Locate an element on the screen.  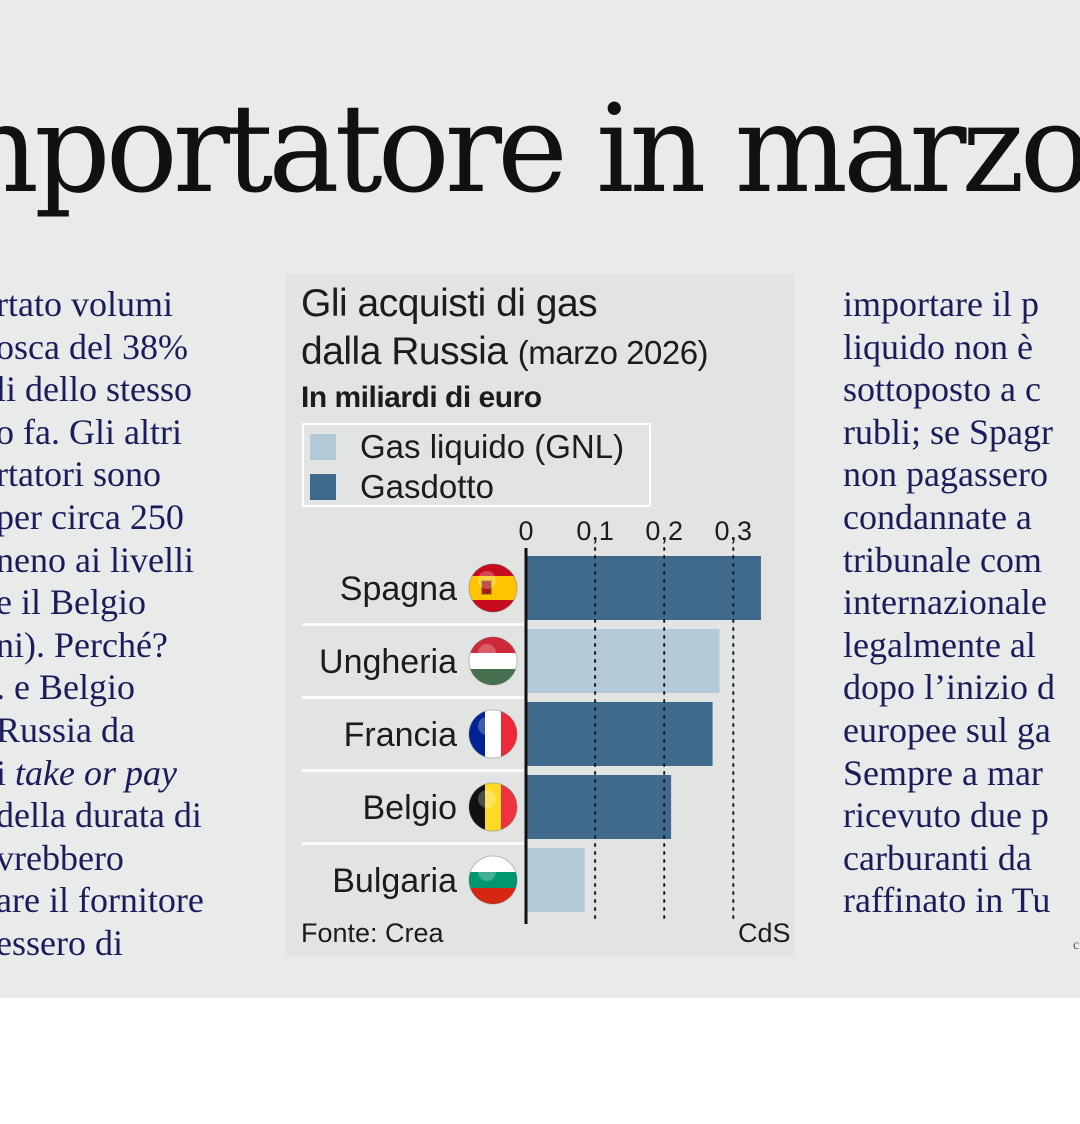
article-line: ni). Perché? is located at coordinates (84, 644).